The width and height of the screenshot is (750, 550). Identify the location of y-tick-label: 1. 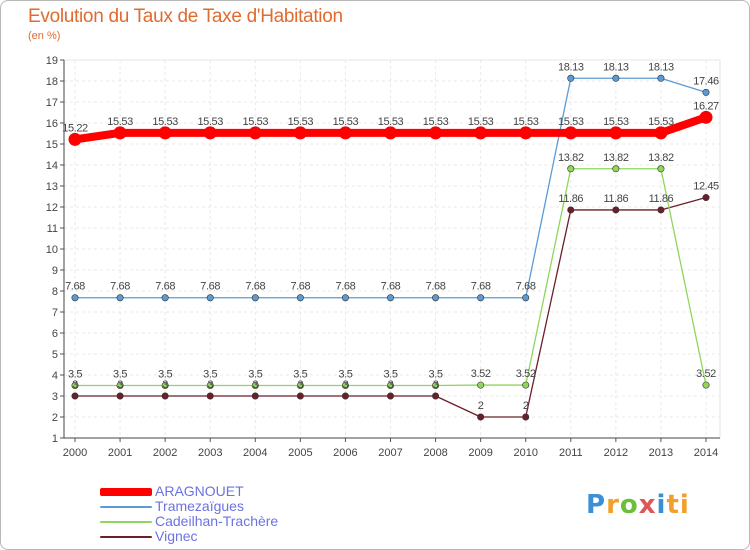
(55, 439).